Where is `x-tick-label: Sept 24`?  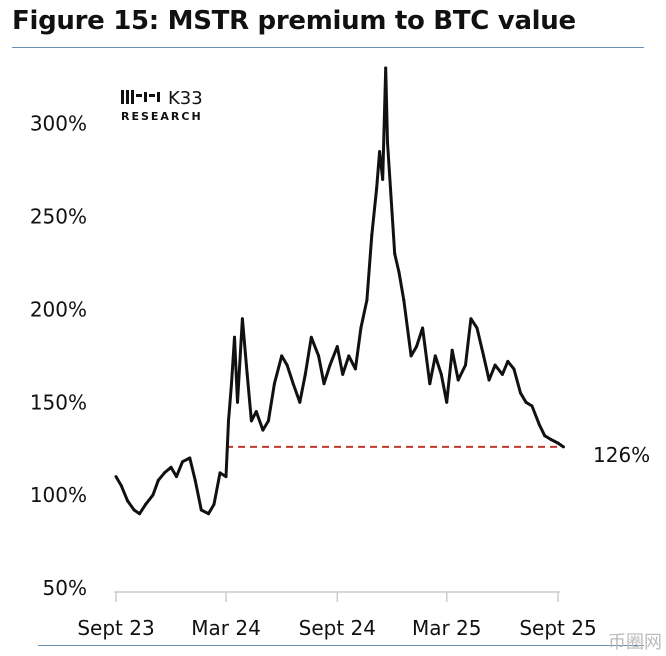
x-tick-label: Sept 24 is located at coordinates (337, 628).